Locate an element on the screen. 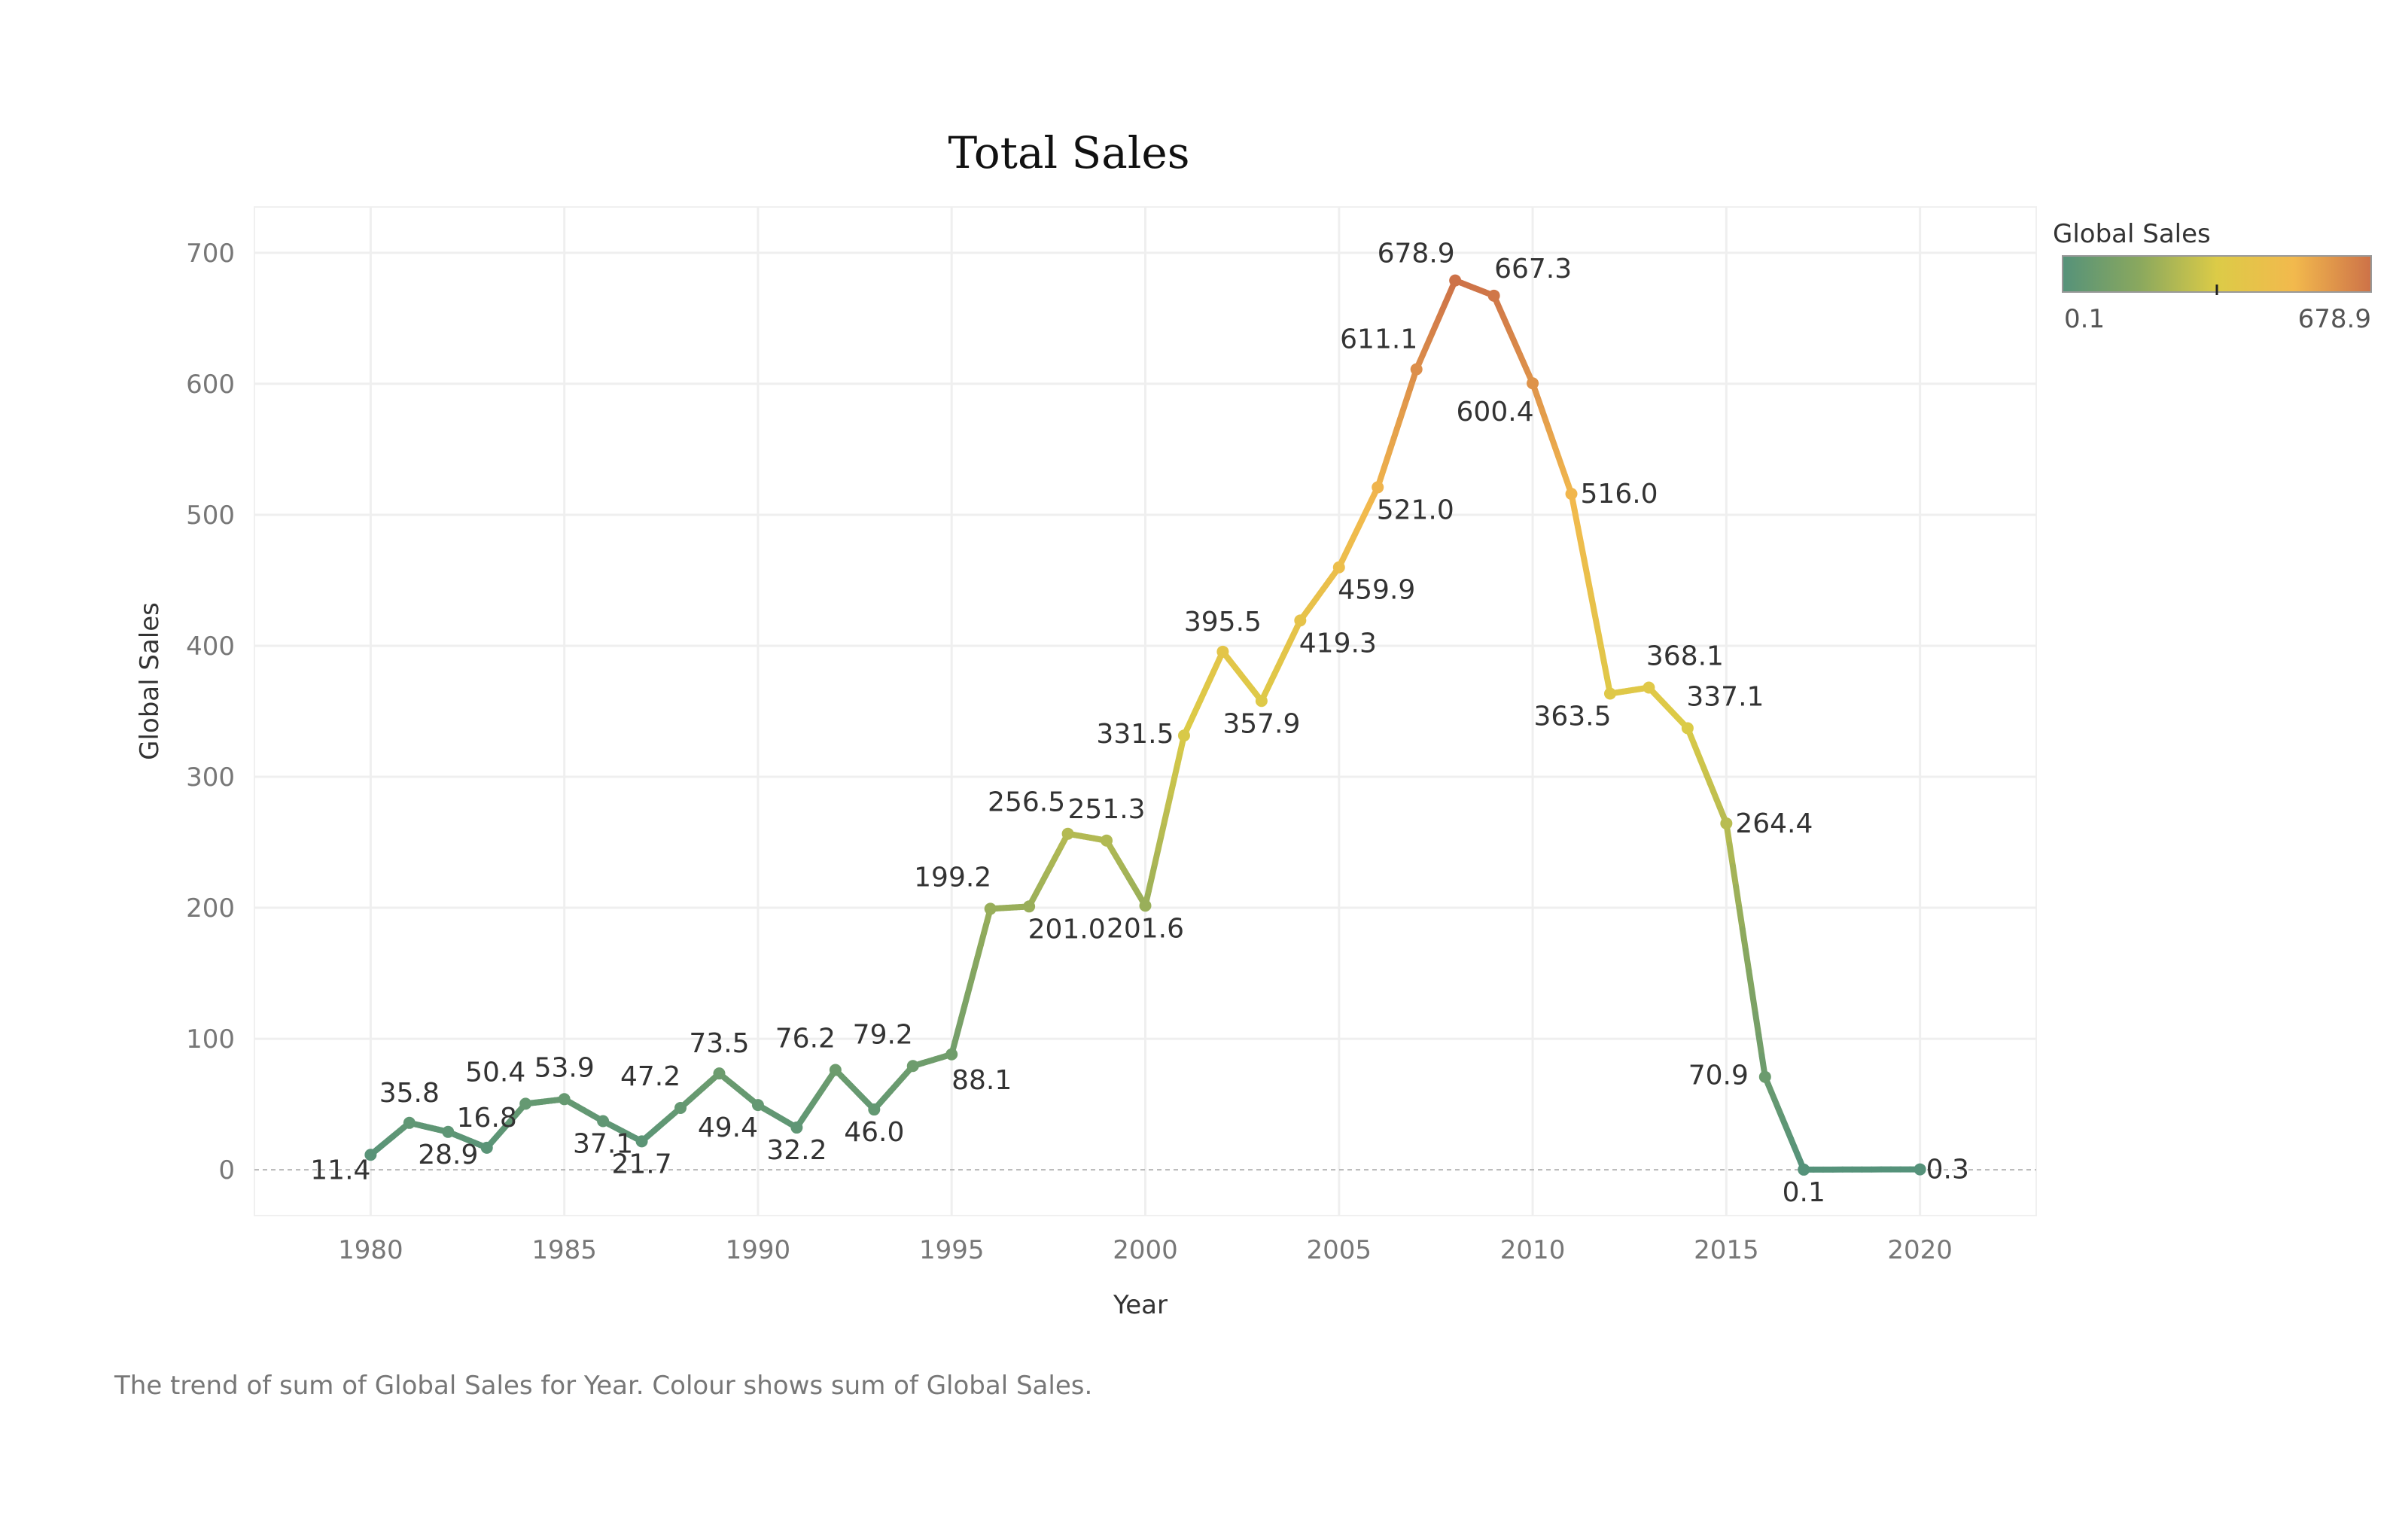 This screenshot has height=1540, width=2390. y-tick-label: 0 is located at coordinates (226, 1170).